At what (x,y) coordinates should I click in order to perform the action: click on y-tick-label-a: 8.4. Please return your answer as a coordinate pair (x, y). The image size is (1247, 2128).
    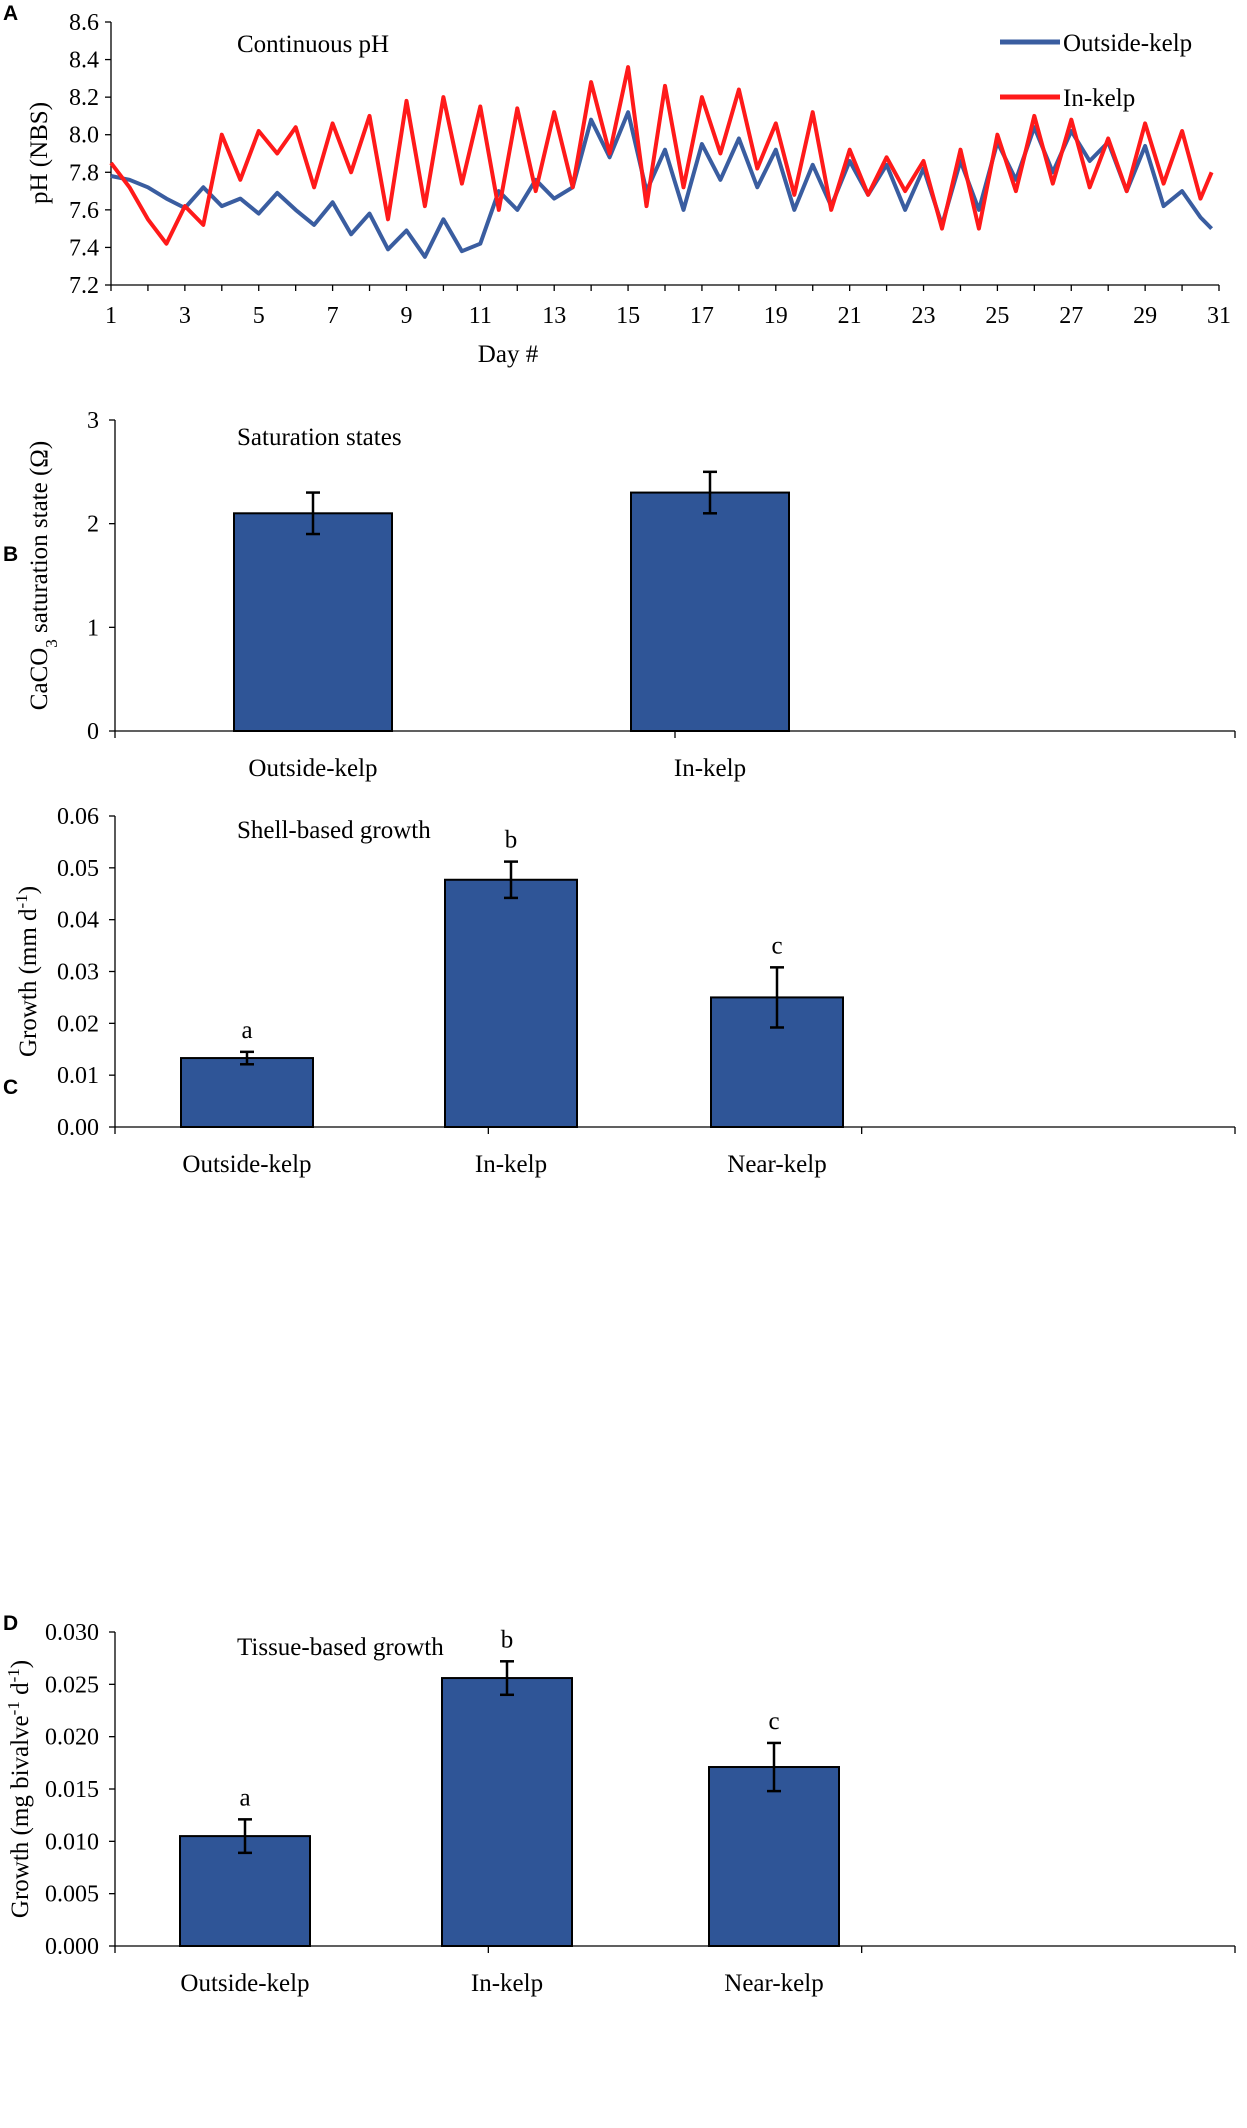
    Looking at the image, I should click on (84, 61).